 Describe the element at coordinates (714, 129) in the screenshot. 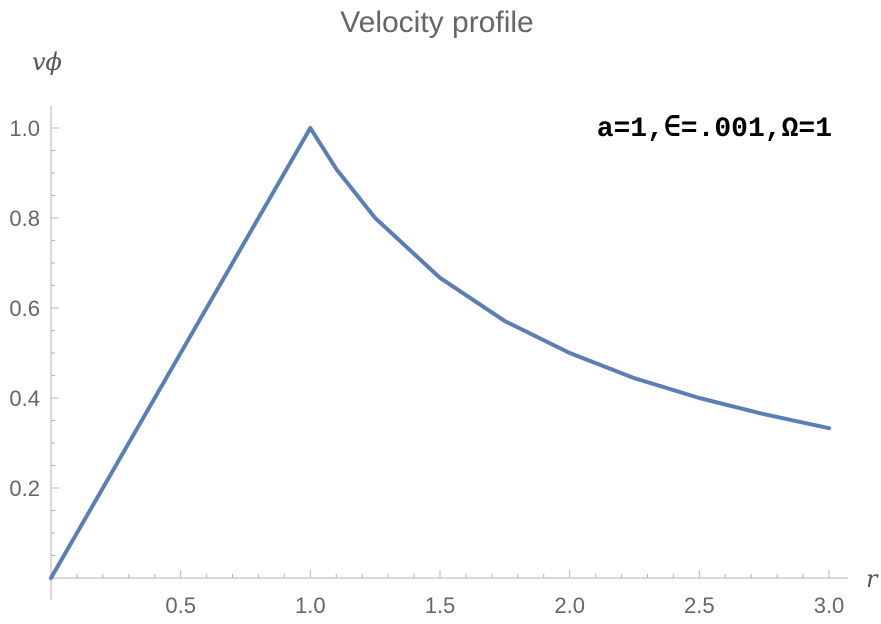

I see `parameter-annotation: a=1,∈=.001,Ω=1` at that location.